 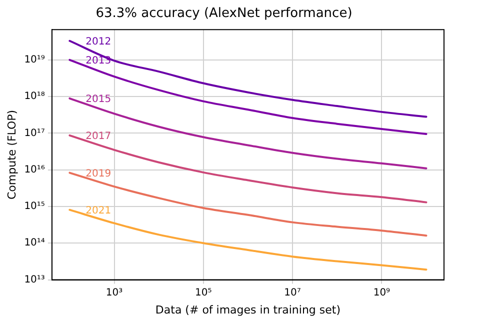 I want to click on y-tick-label: 10¹⁵, so click(x=34, y=206).